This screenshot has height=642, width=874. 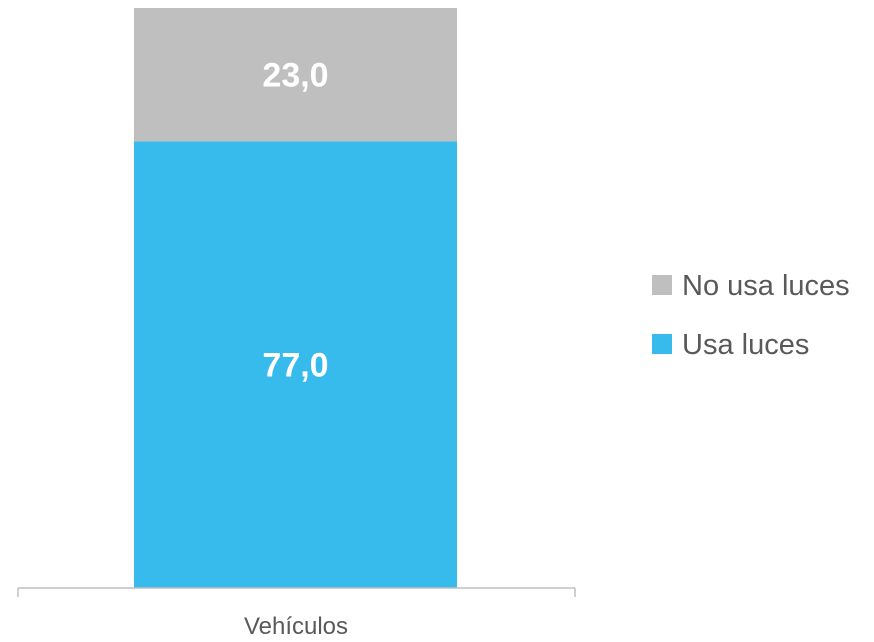 I want to click on data-label-no-usa-luces: 23,0, so click(x=295, y=76).